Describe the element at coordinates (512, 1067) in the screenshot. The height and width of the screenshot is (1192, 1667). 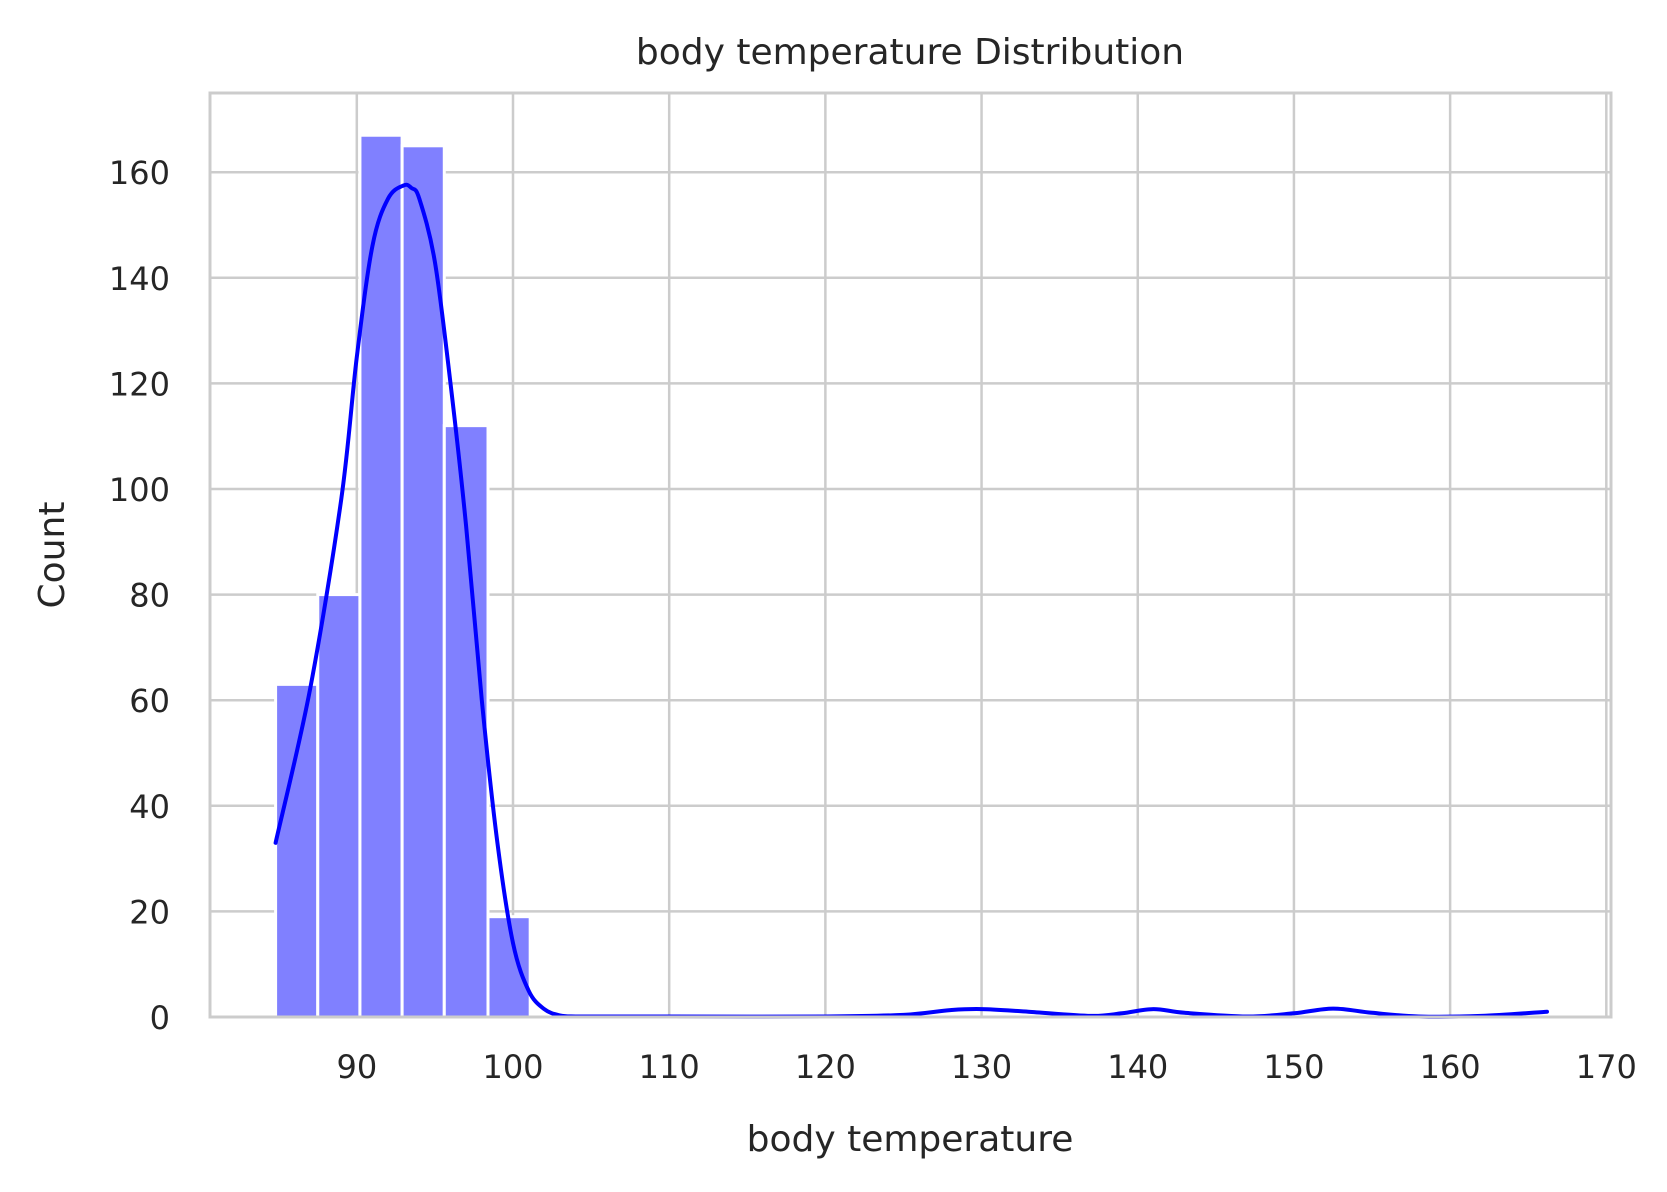
I see `x-tick-label: 100` at that location.